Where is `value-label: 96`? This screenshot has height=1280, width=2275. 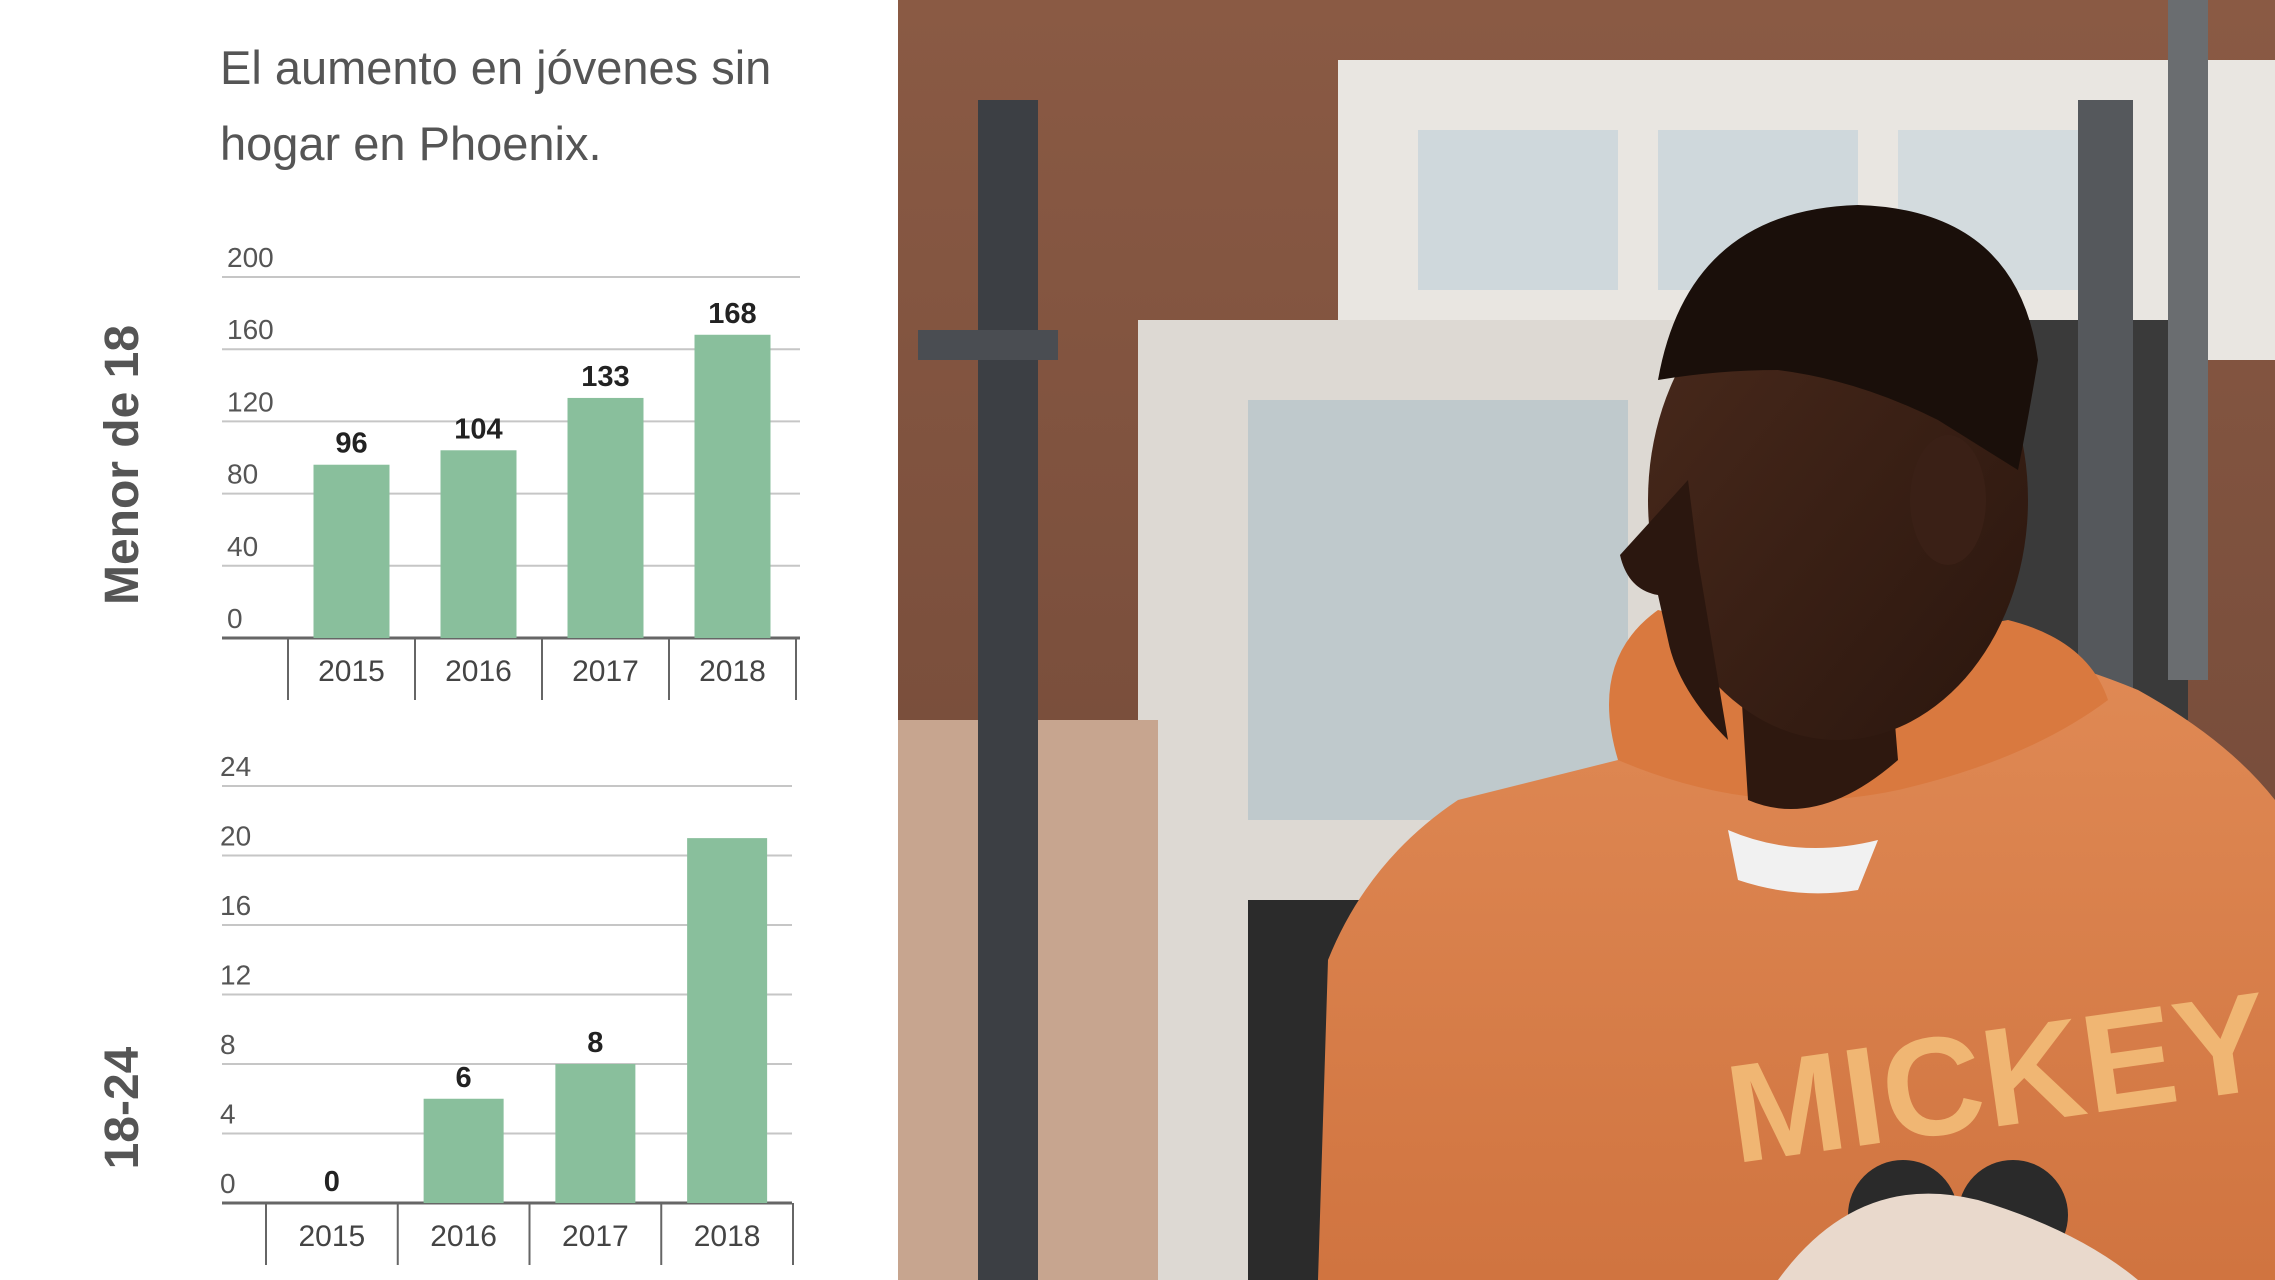
value-label: 96 is located at coordinates (351, 444).